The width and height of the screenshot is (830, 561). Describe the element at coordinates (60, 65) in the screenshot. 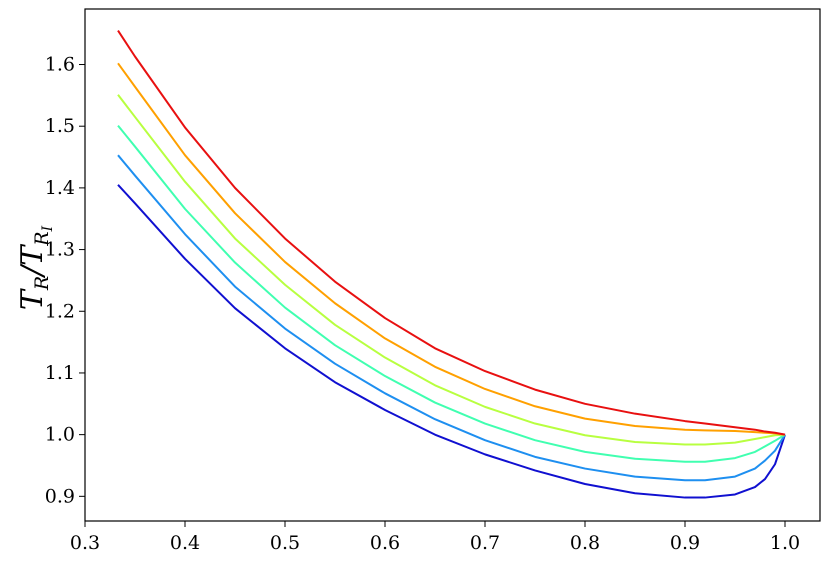

I see `y-tick-label: 1.6` at that location.